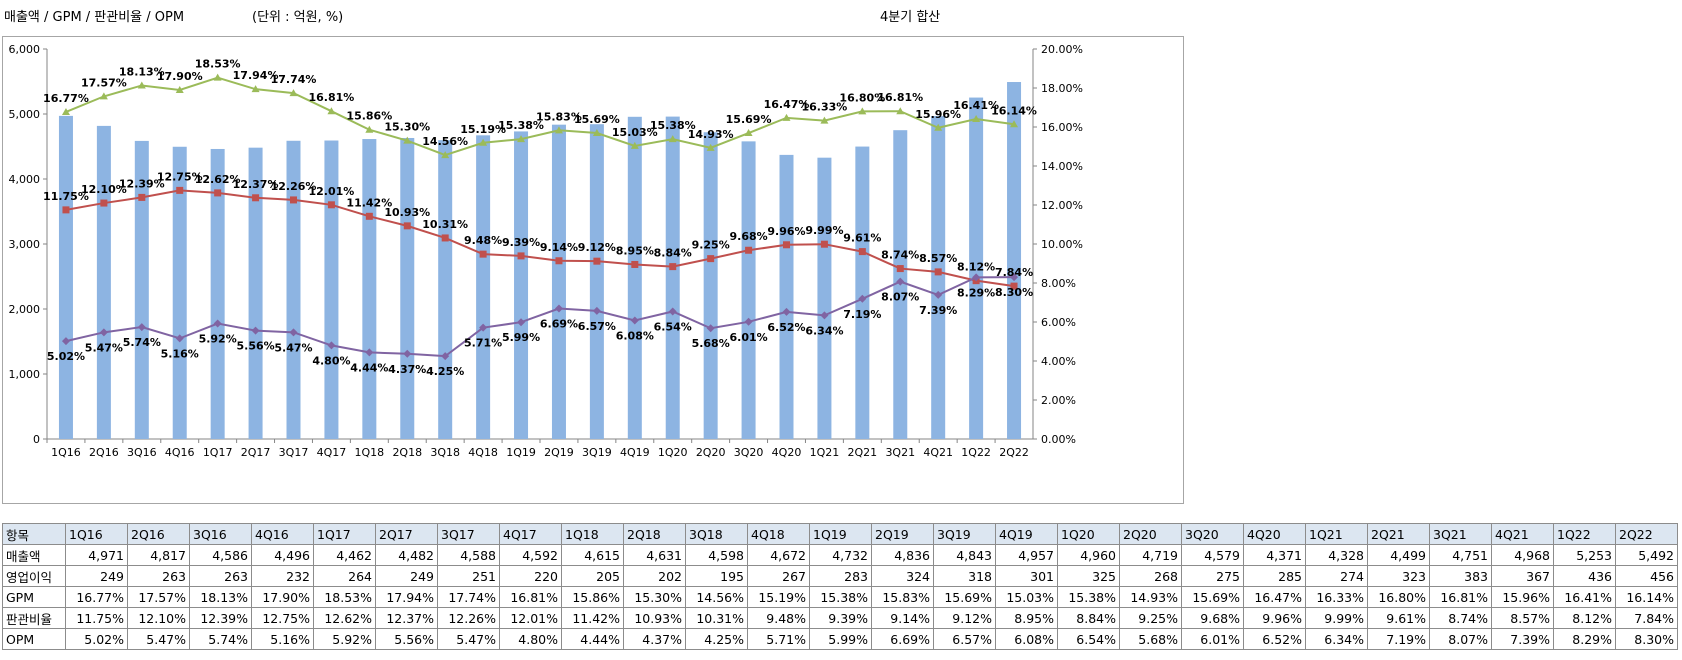 Image resolution: width=1682 pixels, height=660 pixels. Describe the element at coordinates (369, 367) in the screenshot. I see `opm-data-label: 4.44%` at that location.